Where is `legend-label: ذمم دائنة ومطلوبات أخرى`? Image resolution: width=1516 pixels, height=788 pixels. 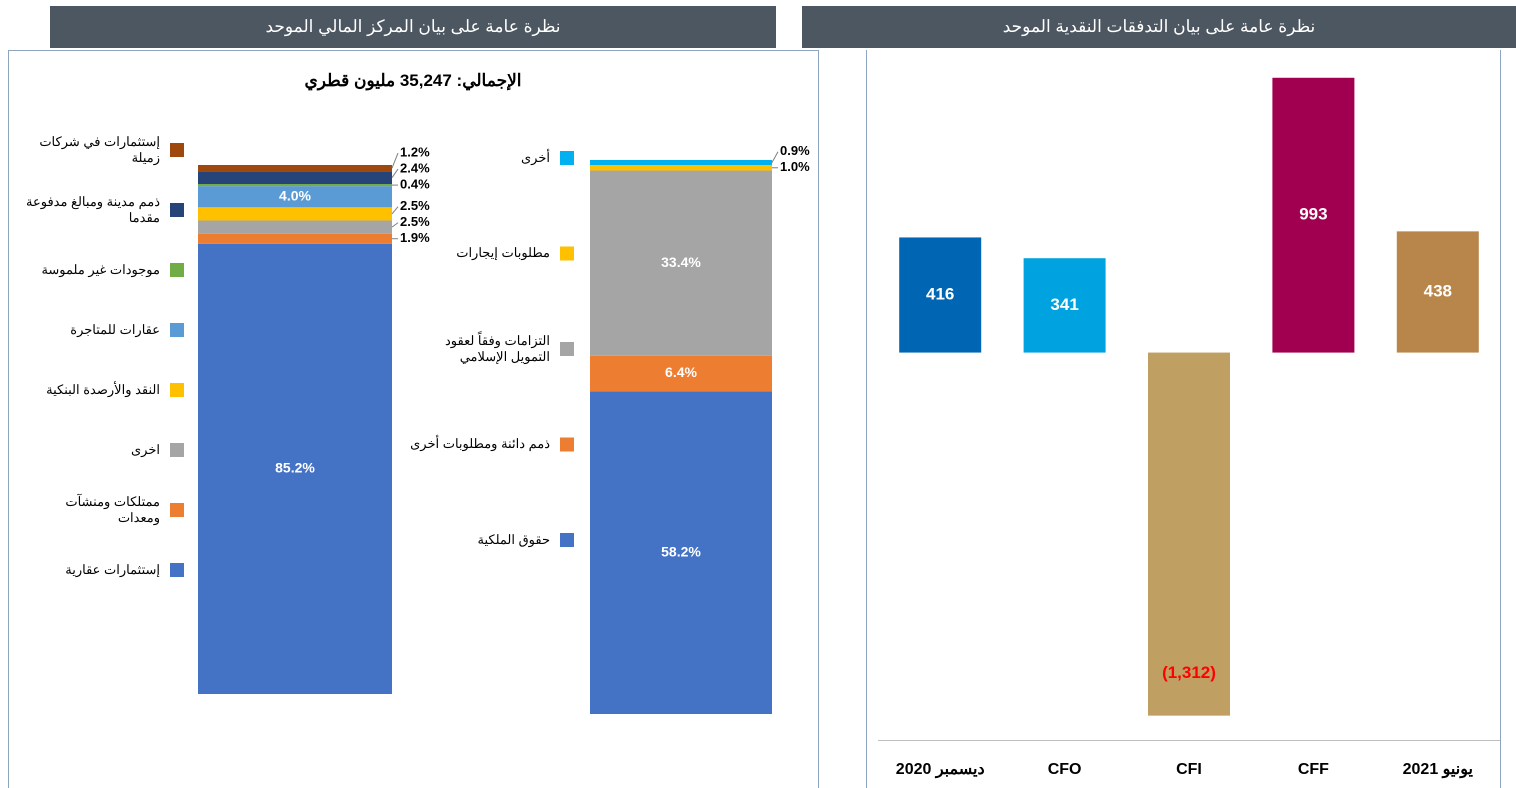
legend-label: ذمم دائنة ومطلوبات أخرى is located at coordinates (480, 444).